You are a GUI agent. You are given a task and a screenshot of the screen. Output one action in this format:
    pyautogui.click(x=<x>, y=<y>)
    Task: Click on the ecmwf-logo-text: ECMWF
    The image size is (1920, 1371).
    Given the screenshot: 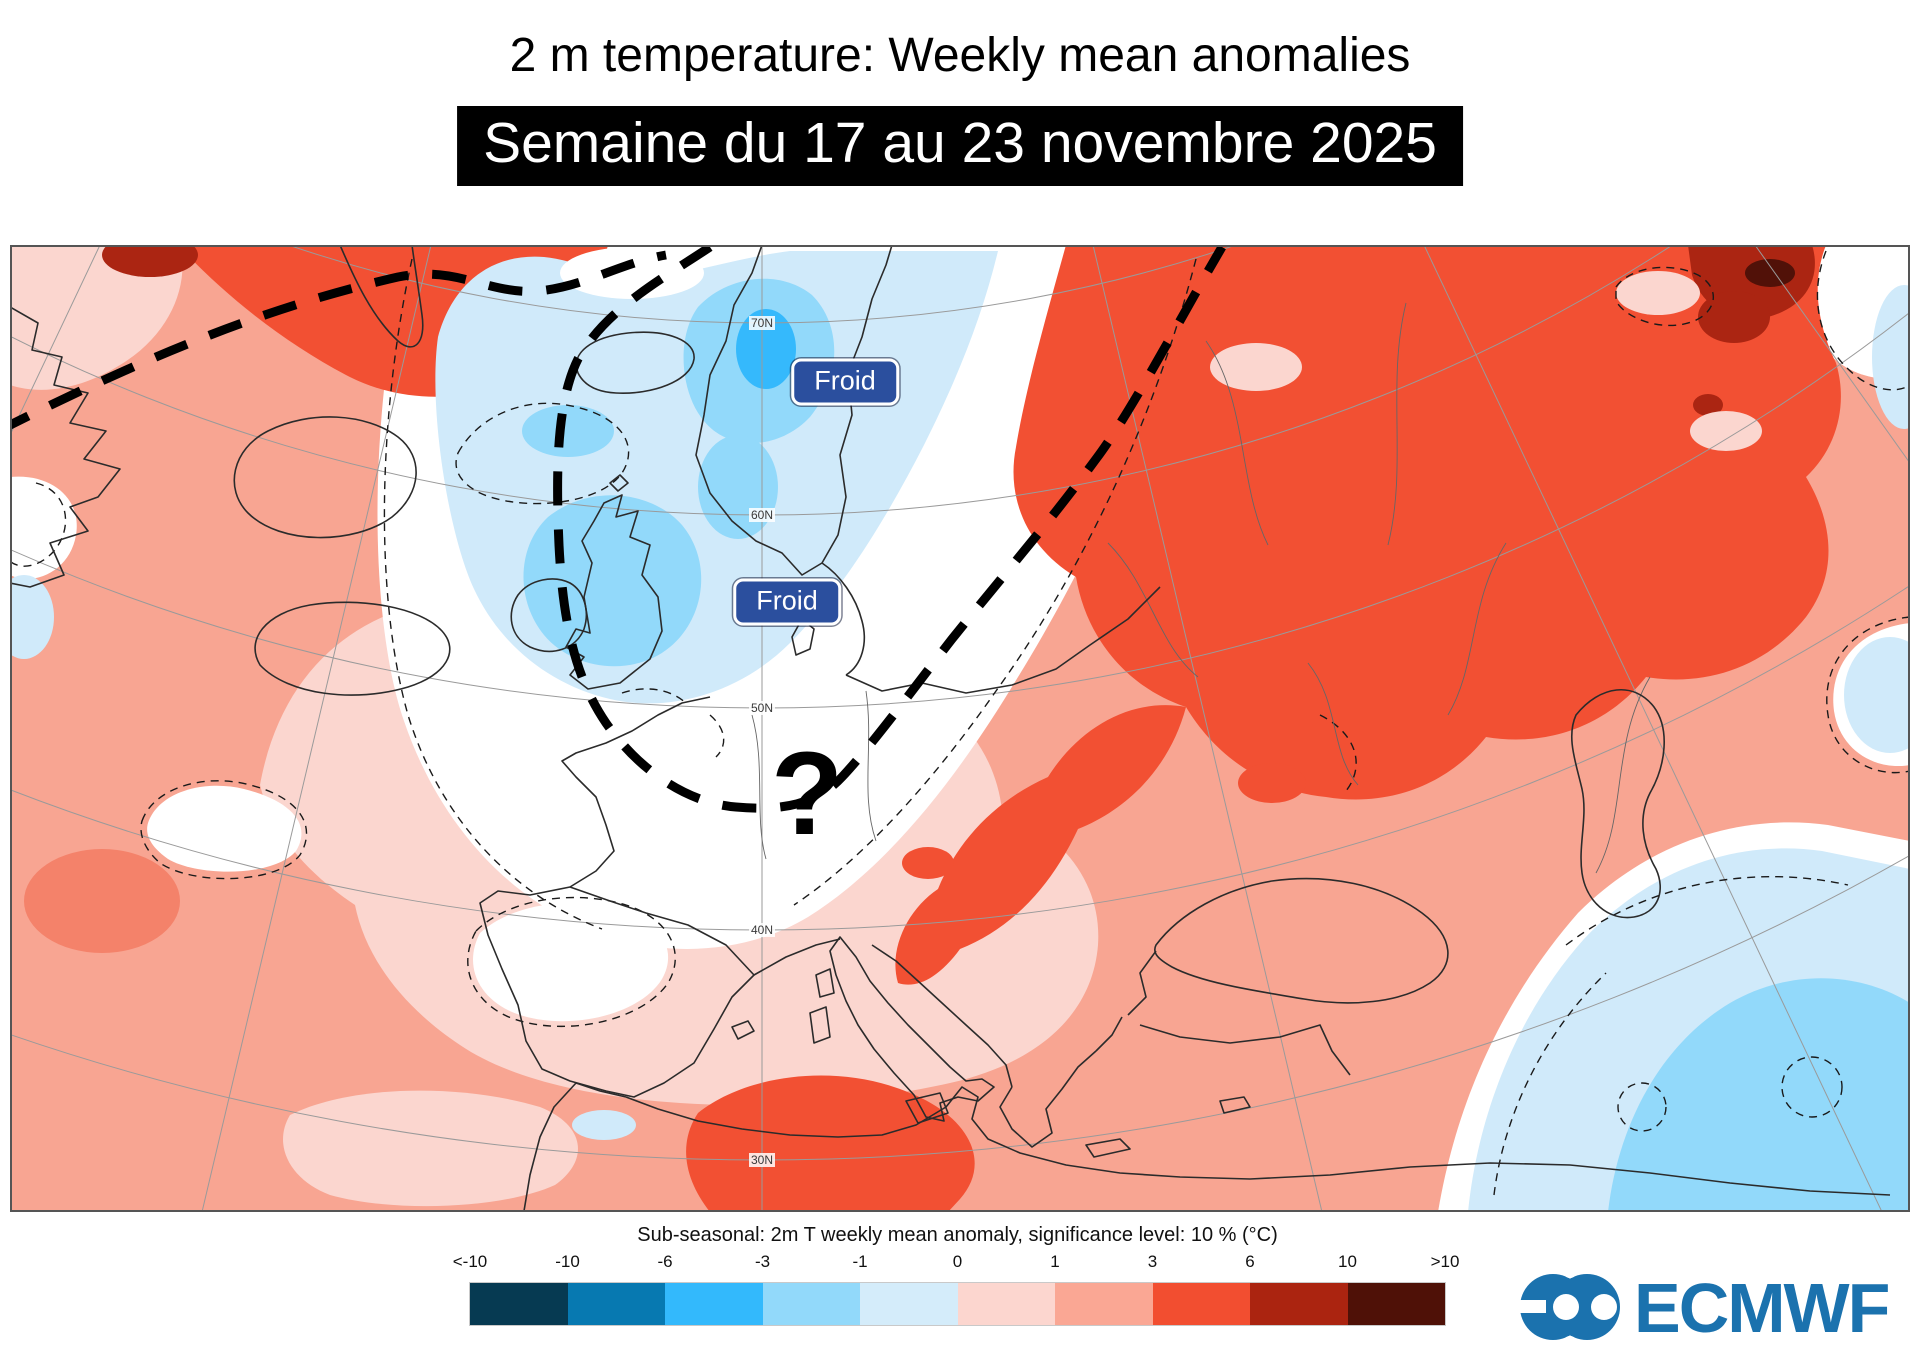 What is the action you would take?
    pyautogui.click(x=1762, y=1307)
    